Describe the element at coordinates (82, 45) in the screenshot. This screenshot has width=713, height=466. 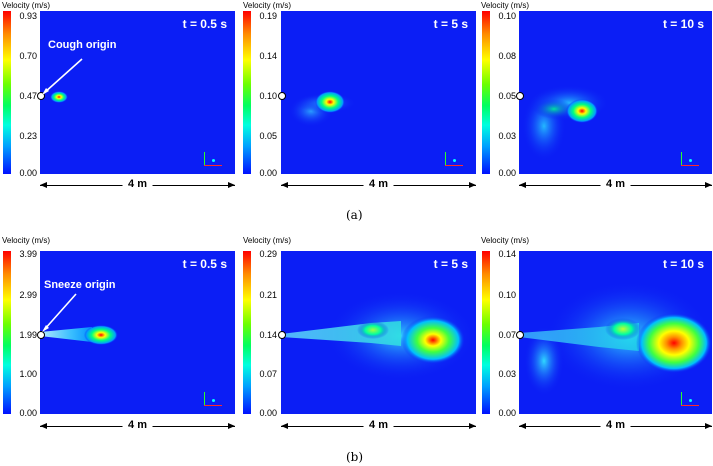
I see `origin-label: Cough origin` at that location.